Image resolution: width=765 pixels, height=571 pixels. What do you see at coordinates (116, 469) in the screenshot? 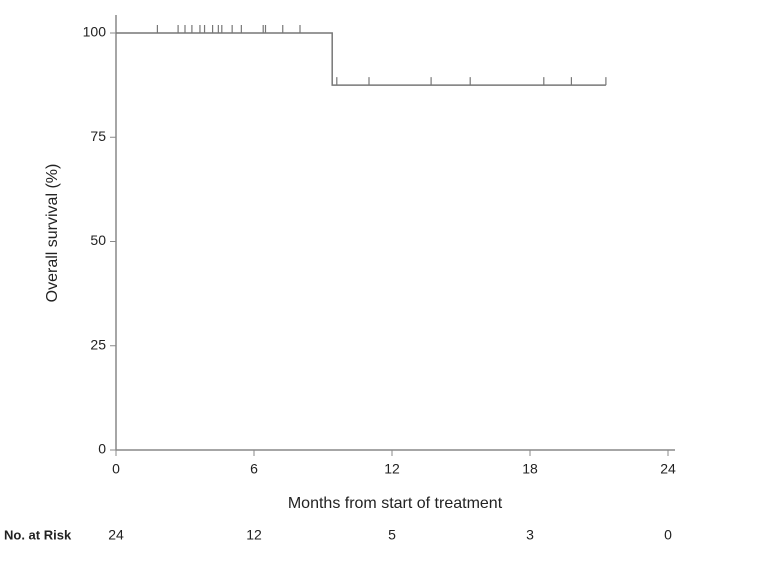
I see `x-tick-label: 0` at bounding box center [116, 469].